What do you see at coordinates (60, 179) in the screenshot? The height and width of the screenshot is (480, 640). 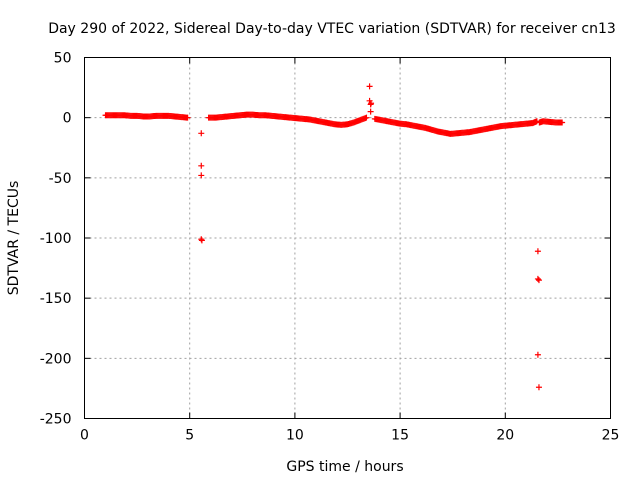 I see `y-tick-label: -50` at bounding box center [60, 179].